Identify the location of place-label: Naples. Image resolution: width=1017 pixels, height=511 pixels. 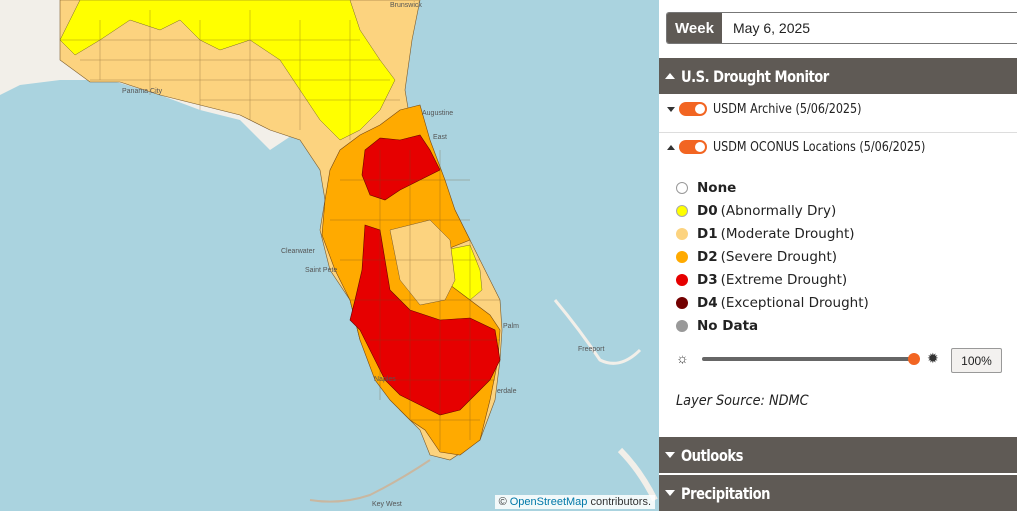
(385, 379).